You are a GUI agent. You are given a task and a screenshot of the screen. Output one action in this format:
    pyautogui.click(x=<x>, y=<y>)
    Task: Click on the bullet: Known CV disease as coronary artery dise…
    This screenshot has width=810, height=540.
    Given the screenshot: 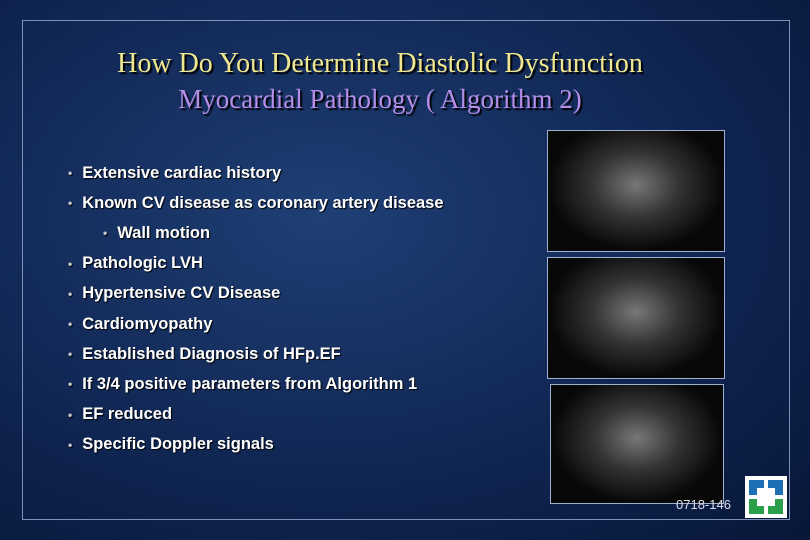 What is the action you would take?
    pyautogui.click(x=255, y=203)
    